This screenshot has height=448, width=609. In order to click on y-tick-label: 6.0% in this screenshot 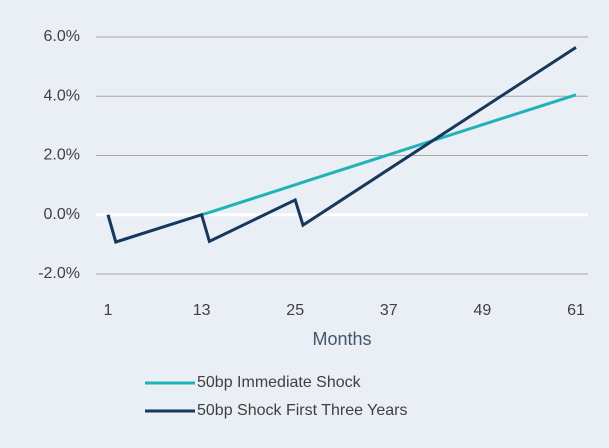, I will do `click(62, 36)`.